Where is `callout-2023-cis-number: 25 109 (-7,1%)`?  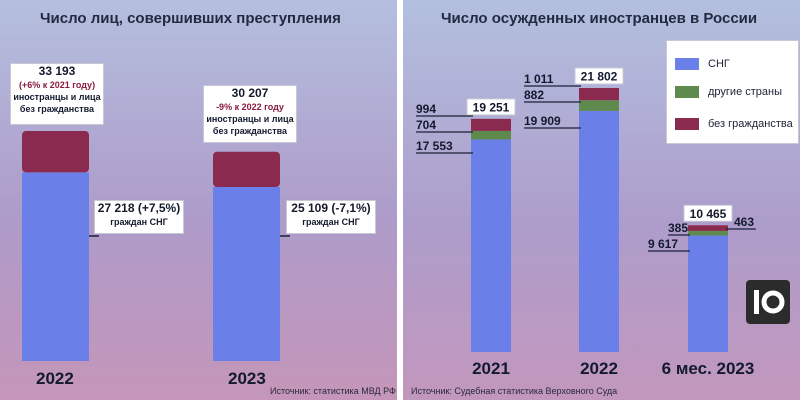
callout-2023-cis-number: 25 109 (-7,1%) is located at coordinates (331, 208).